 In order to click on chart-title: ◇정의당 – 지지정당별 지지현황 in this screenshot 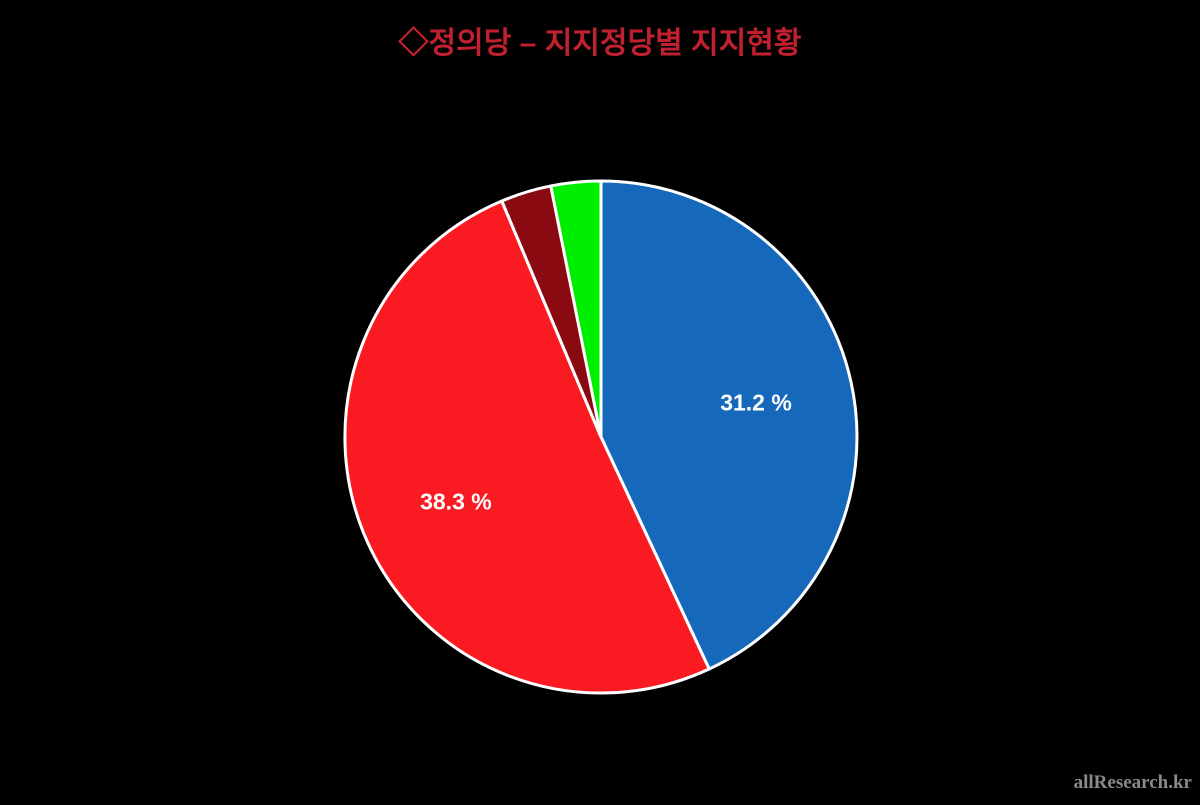, I will do `click(600, 43)`.